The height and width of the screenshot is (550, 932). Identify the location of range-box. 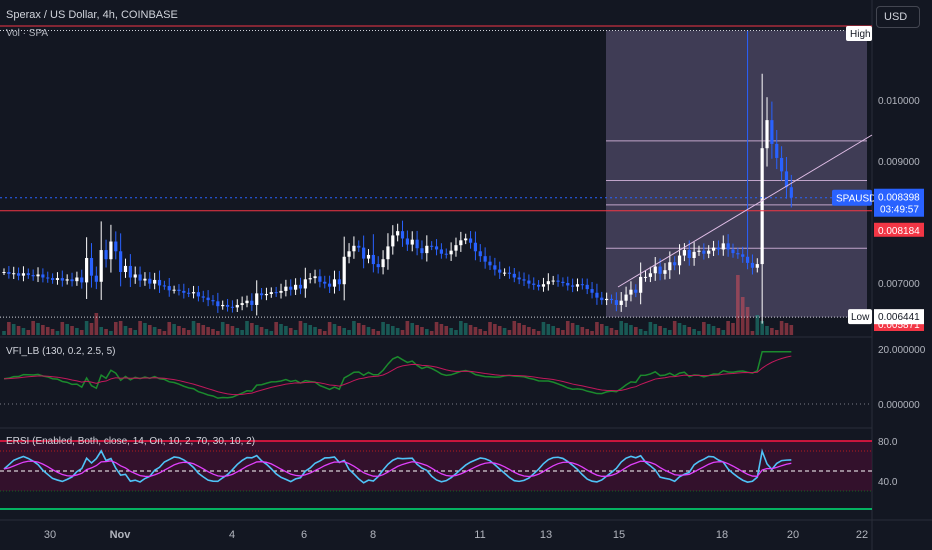
(736, 174).